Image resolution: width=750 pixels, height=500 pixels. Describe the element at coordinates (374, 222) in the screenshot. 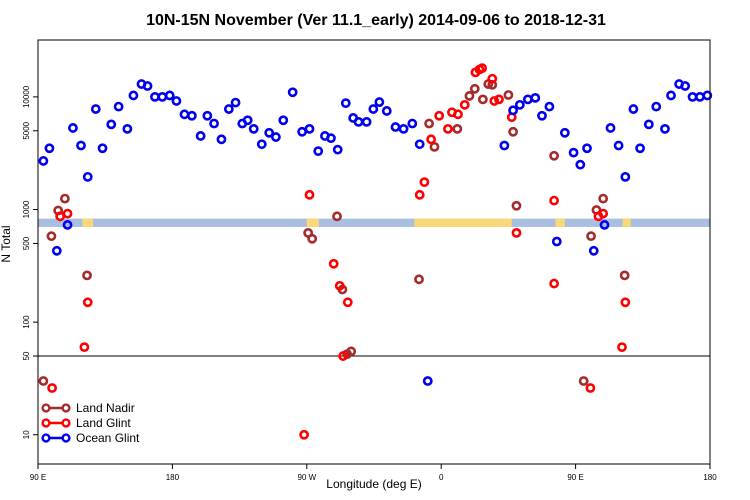

I see `land-ocean-band` at that location.